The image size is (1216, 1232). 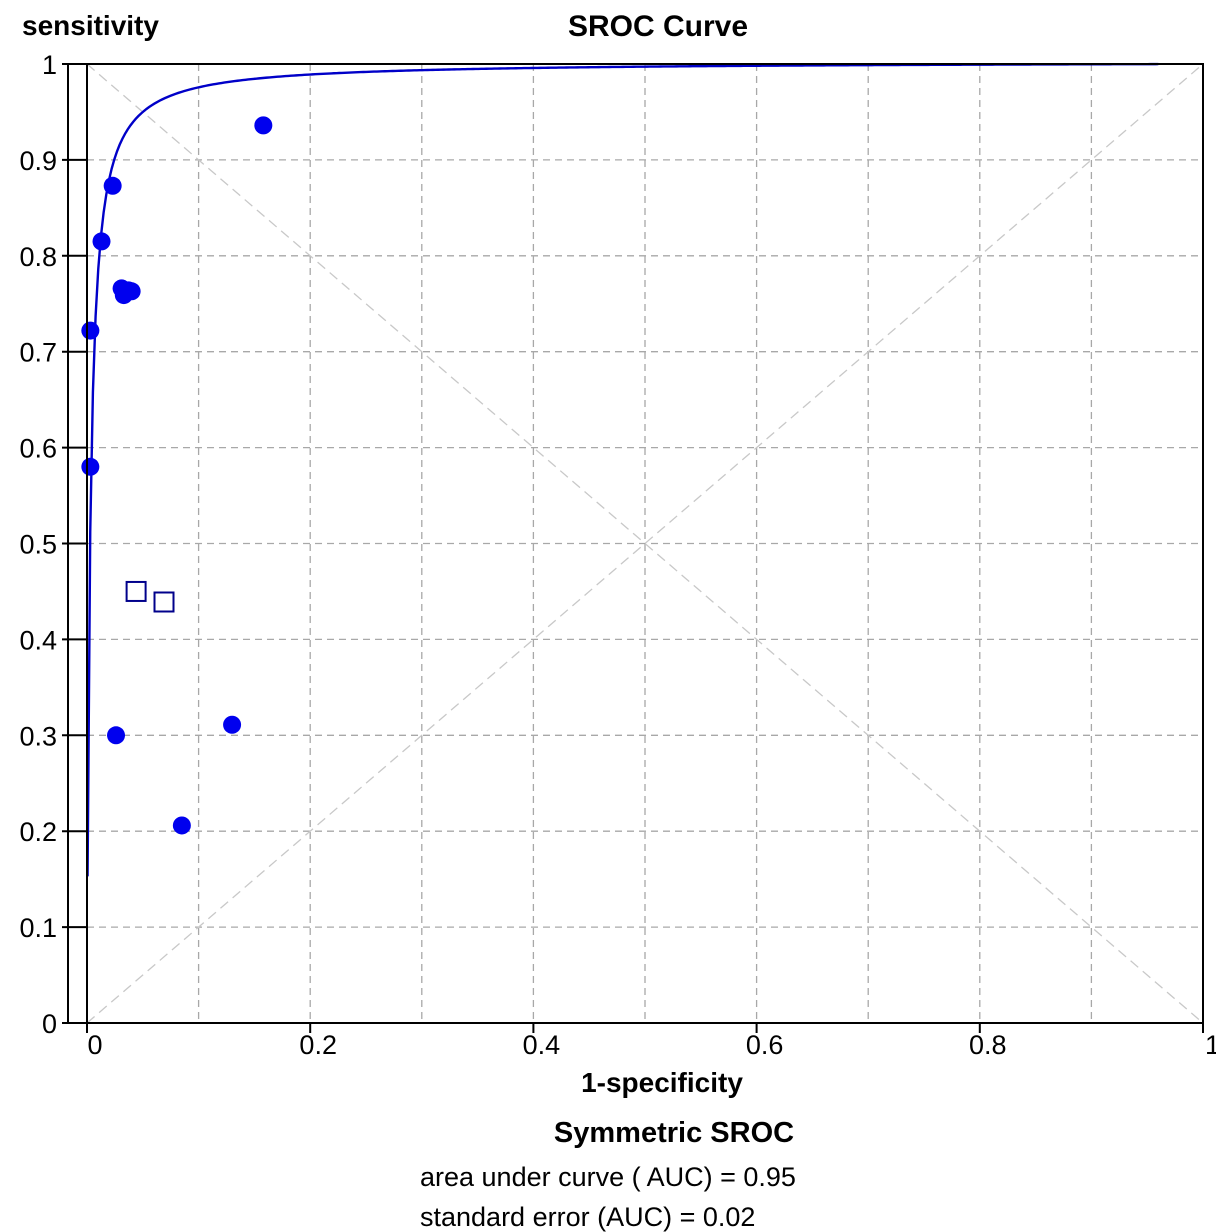 I want to click on curve-method-label: Symmetric SROC, so click(x=674, y=1133).